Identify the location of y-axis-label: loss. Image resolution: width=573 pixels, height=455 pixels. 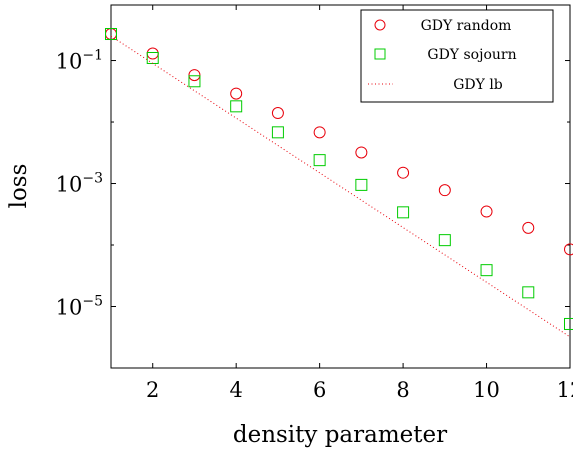
(19, 186).